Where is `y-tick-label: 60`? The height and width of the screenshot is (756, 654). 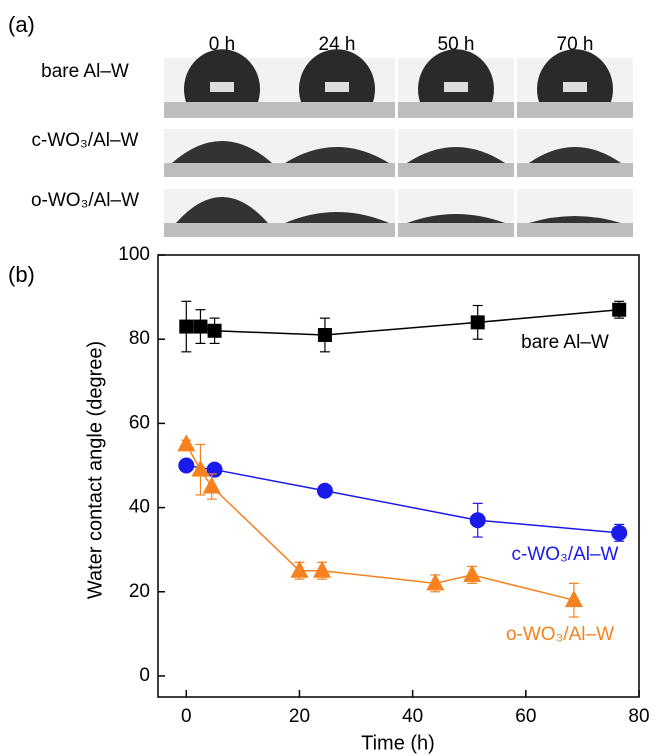 y-tick-label: 60 is located at coordinates (139, 422).